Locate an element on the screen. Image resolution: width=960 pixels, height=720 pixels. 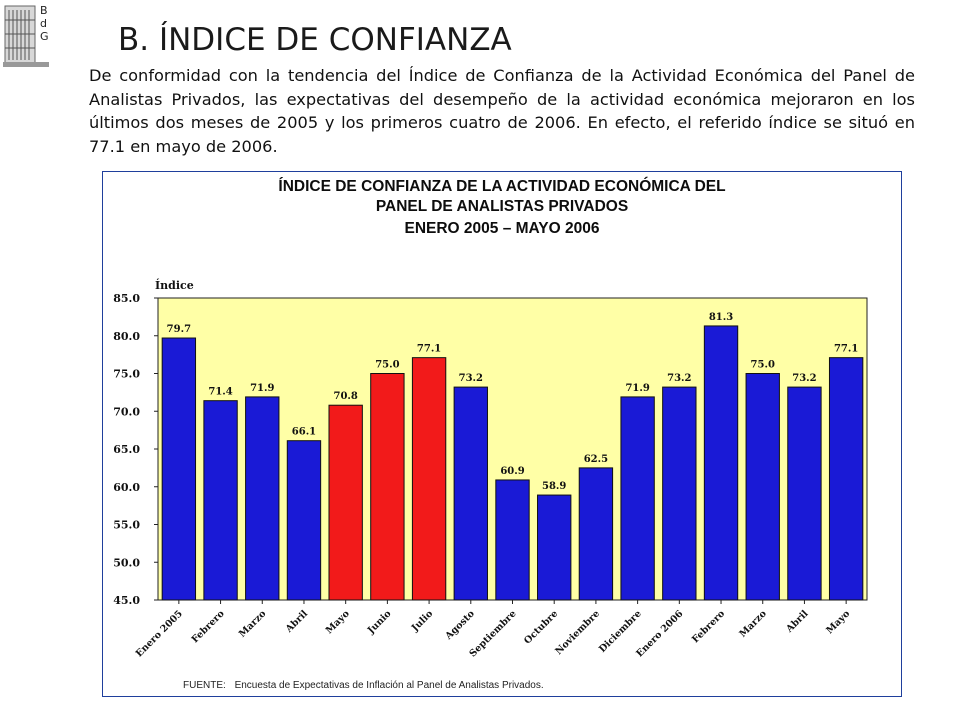
logo-letter: B is located at coordinates (44, 10).